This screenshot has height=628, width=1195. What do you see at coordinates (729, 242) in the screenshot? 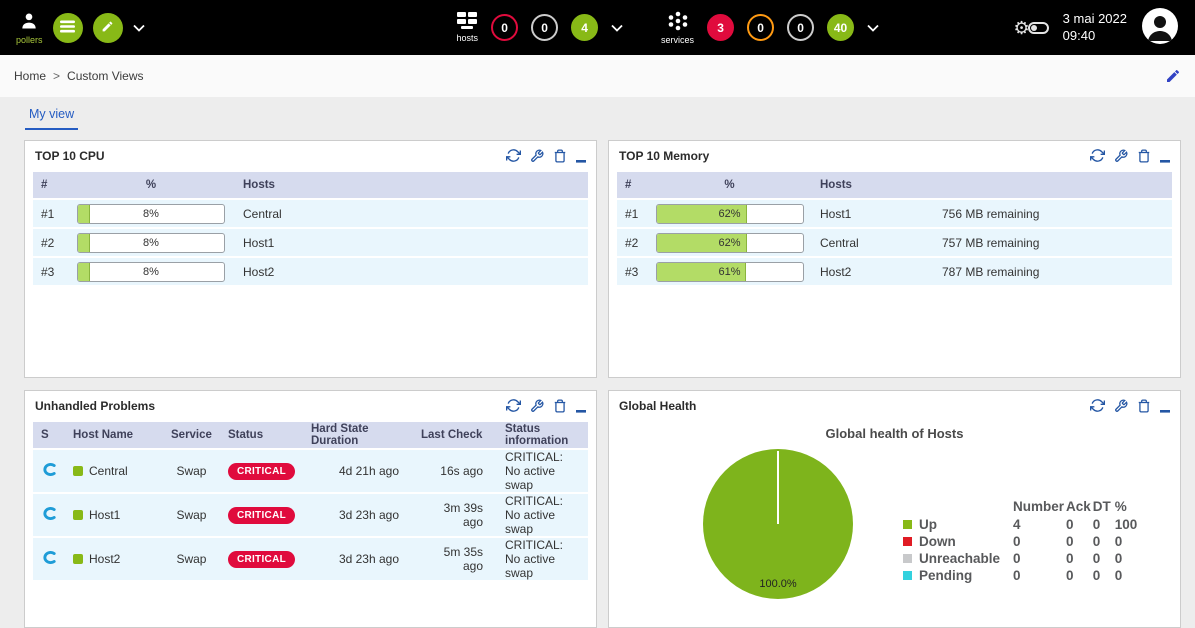
I see `memory-usage-bar: 62%` at bounding box center [729, 242].